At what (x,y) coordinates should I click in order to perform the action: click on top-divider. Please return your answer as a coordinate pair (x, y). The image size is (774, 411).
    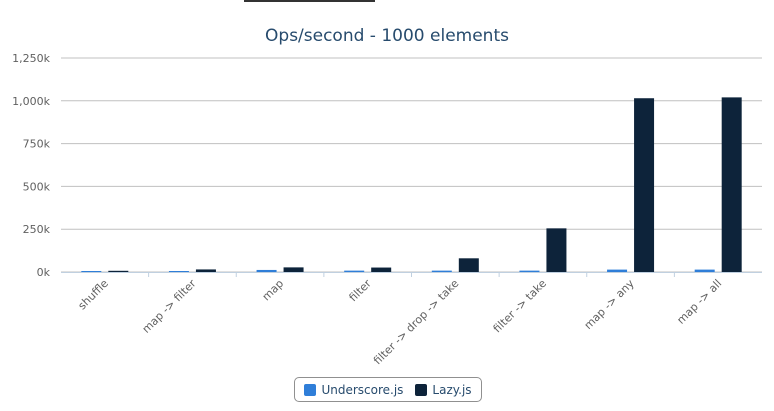
    Looking at the image, I should click on (309, 1).